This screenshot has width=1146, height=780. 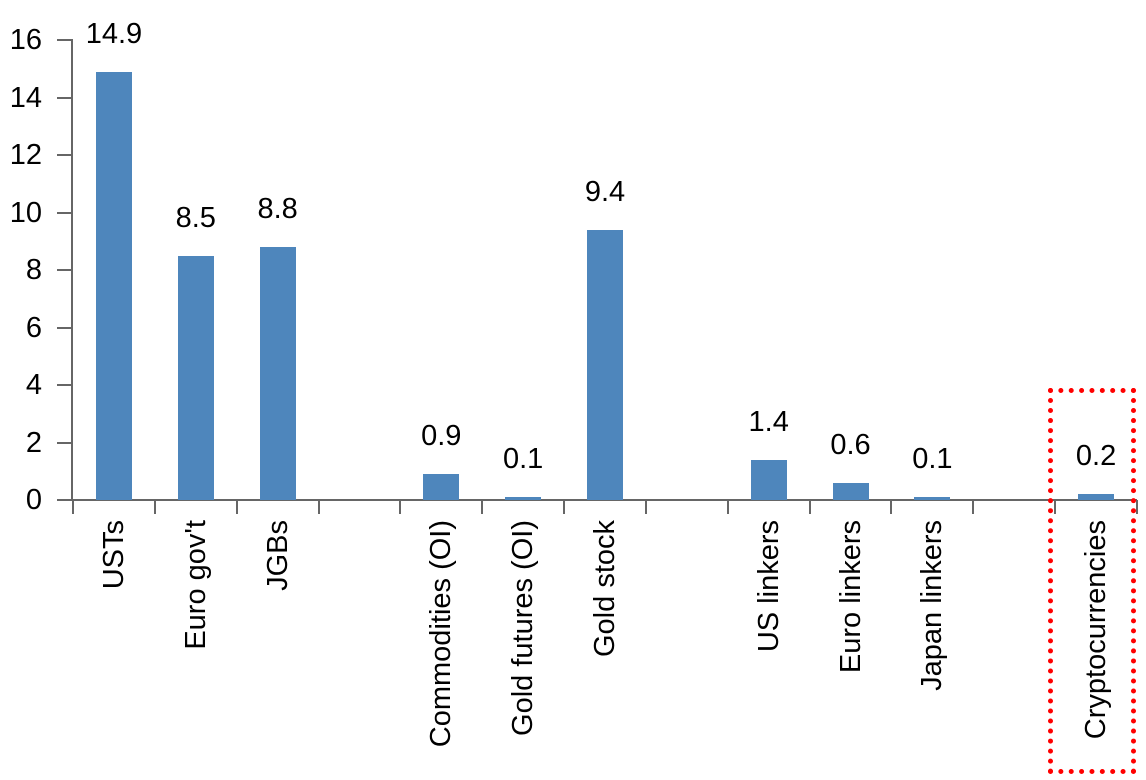 What do you see at coordinates (277, 209) in the screenshot?
I see `value-label: 8.8` at bounding box center [277, 209].